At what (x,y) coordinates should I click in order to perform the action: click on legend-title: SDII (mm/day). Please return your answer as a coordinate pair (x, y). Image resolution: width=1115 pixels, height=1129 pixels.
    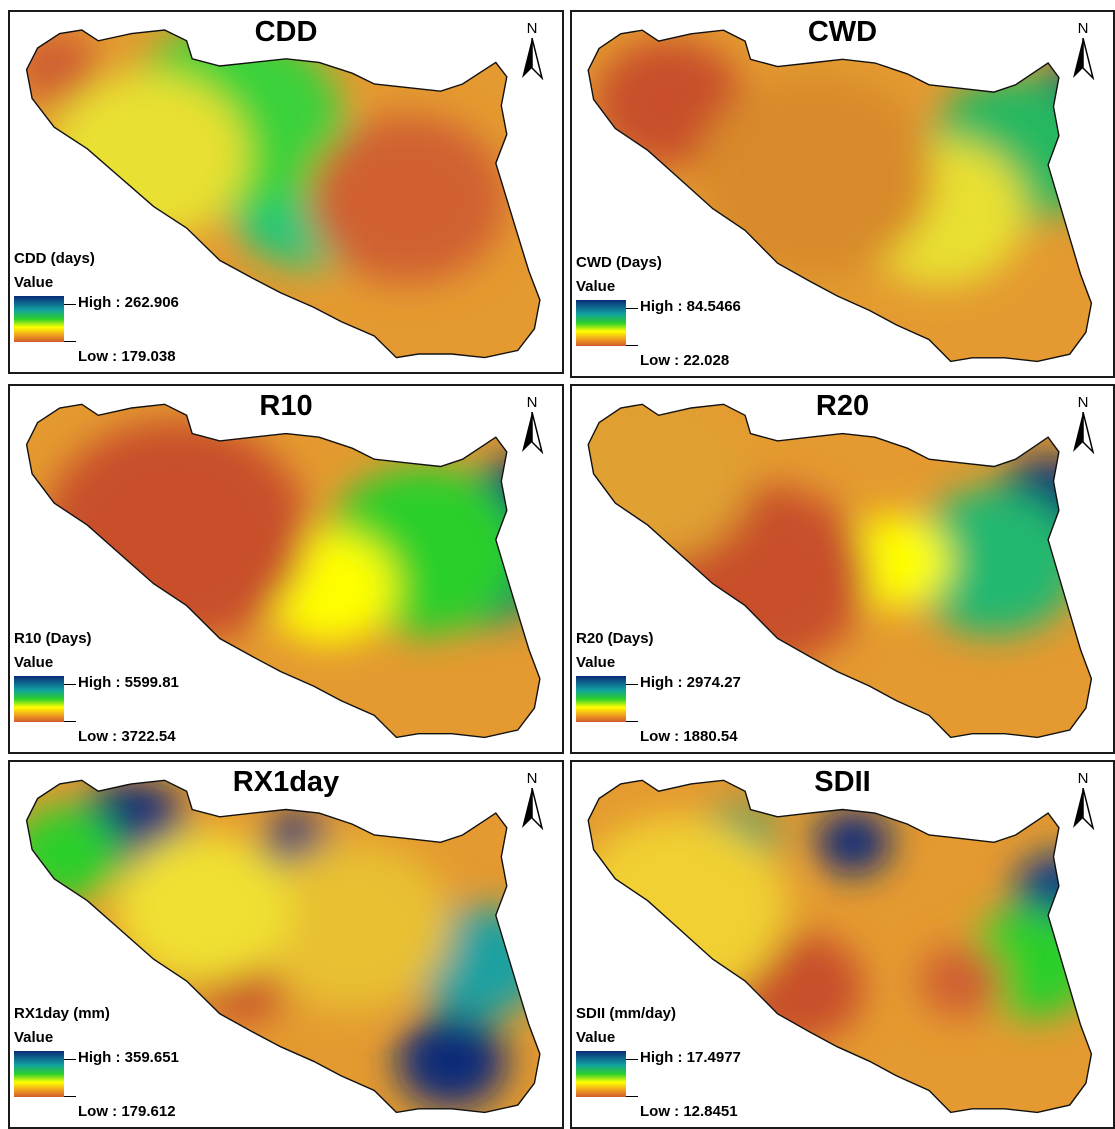
    Looking at the image, I should click on (626, 1013).